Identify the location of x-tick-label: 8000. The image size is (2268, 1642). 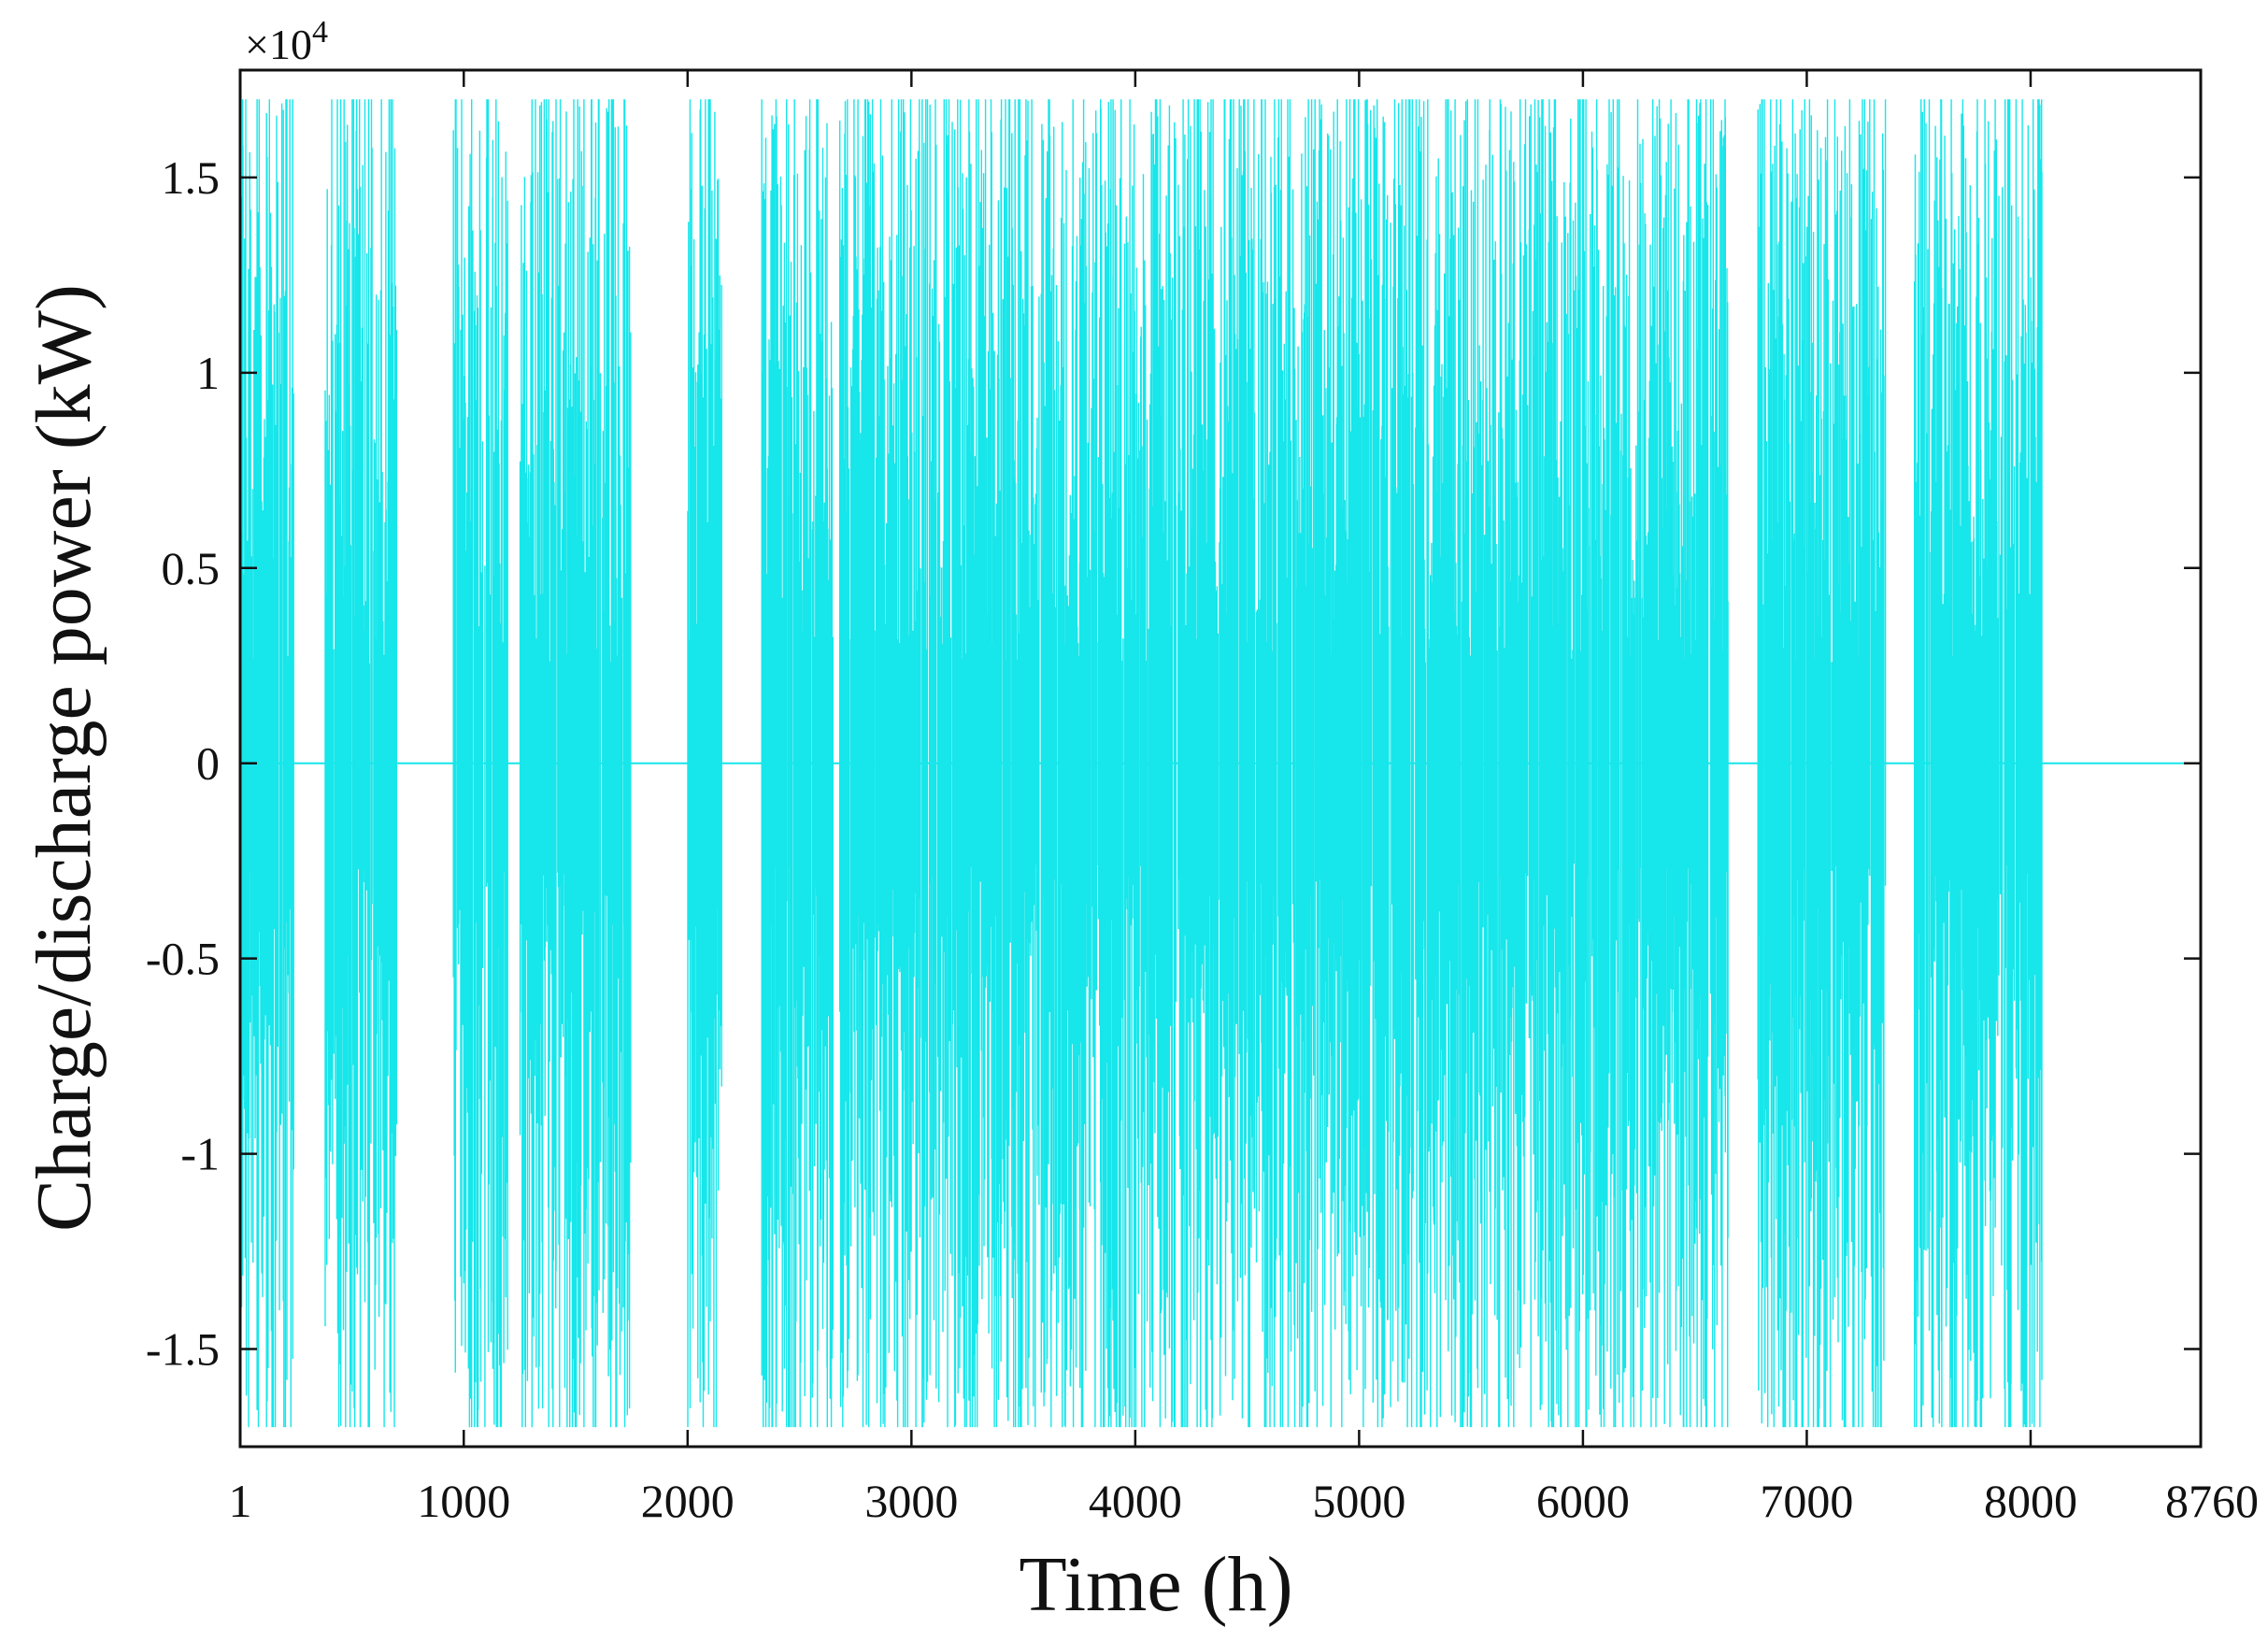
(2030, 1501).